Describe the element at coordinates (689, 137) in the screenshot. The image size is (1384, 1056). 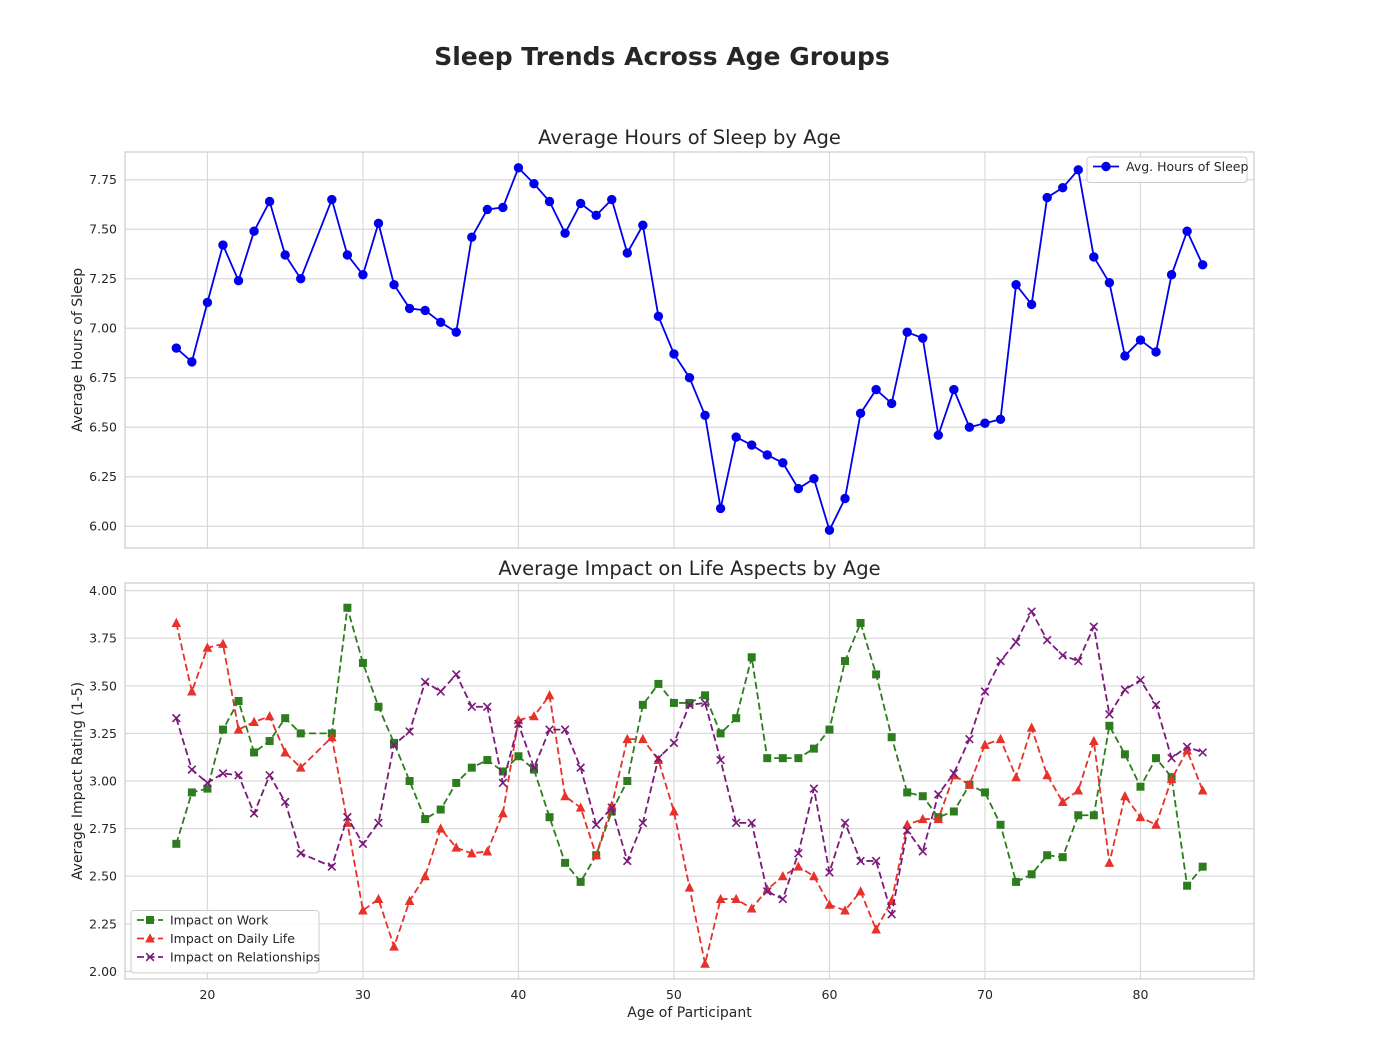
I see `subplot-title: Average Hours of Sleep by Age` at that location.